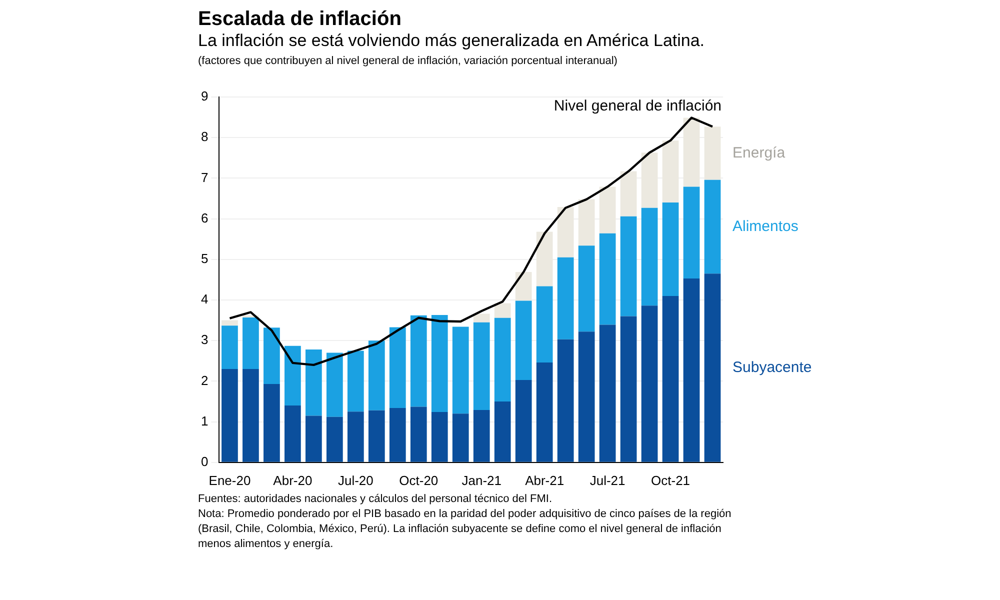 The height and width of the screenshot is (600, 1000). What do you see at coordinates (772, 367) in the screenshot?
I see `series-label: Subyacente` at bounding box center [772, 367].